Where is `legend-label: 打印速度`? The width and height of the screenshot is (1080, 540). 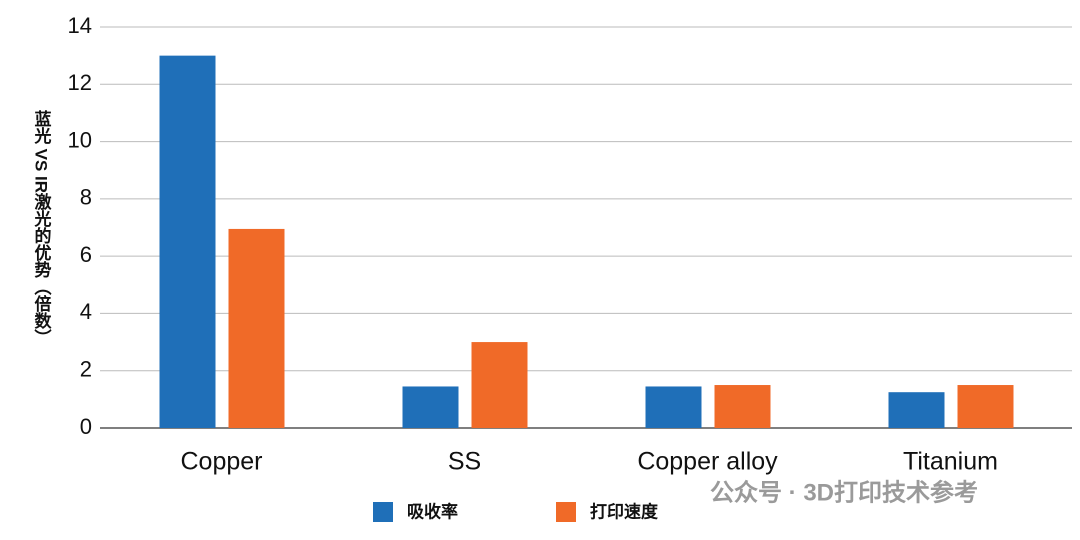
legend-label: 打印速度 is located at coordinates (624, 511).